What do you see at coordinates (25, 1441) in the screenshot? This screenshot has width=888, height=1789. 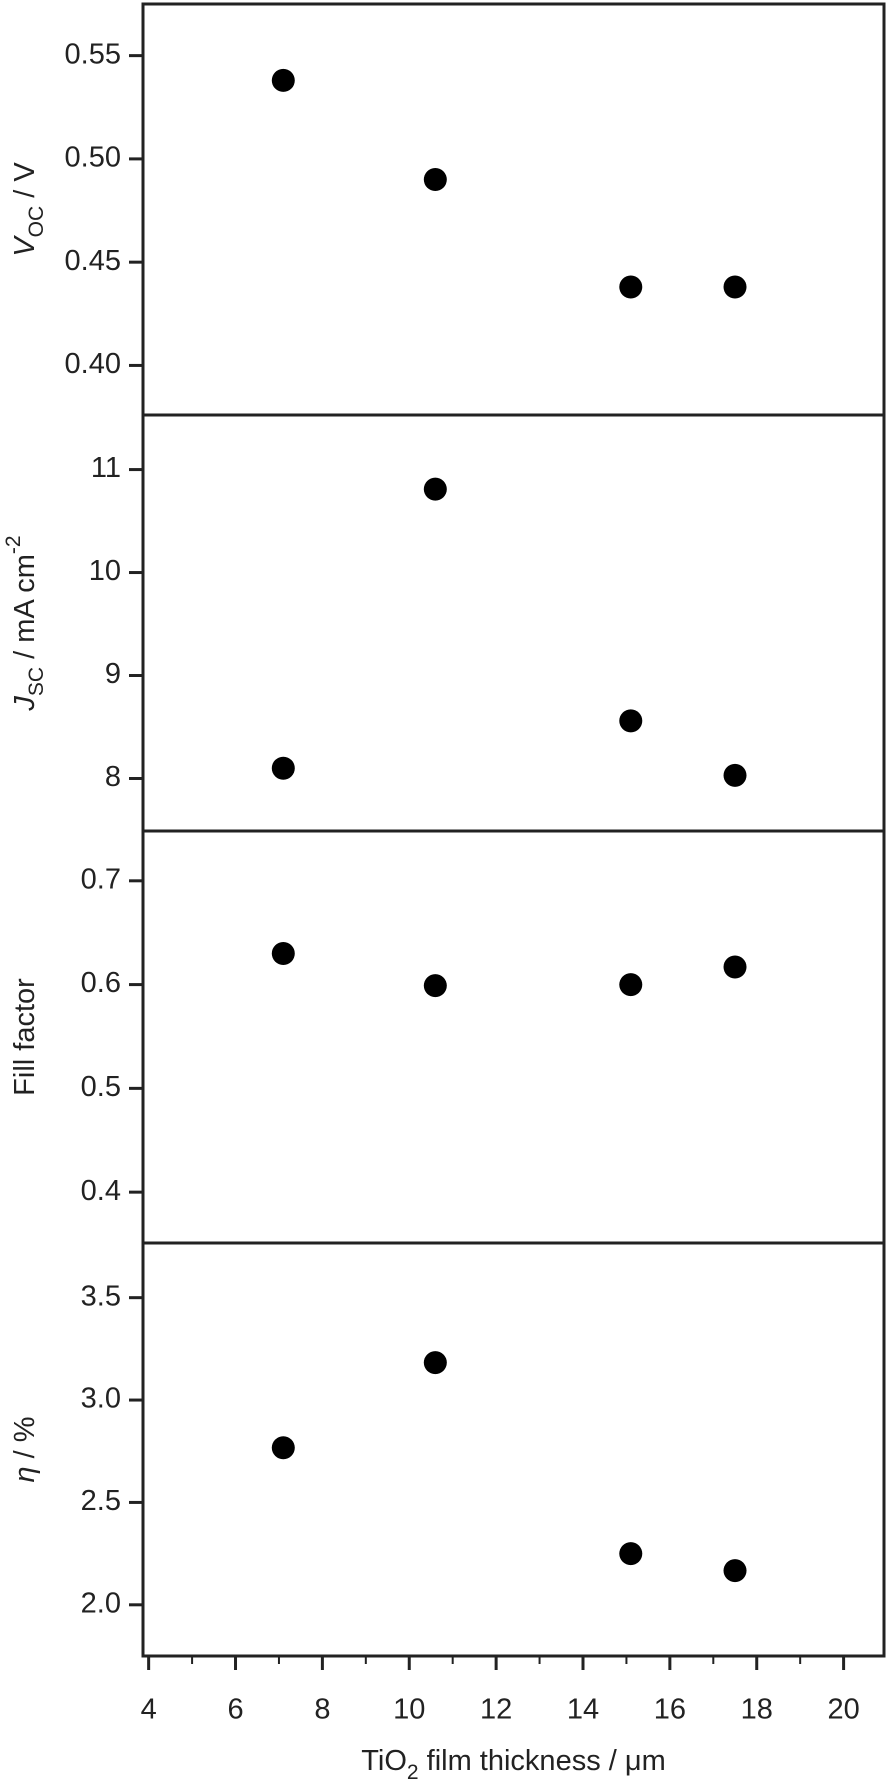 I see `label-part: / %` at bounding box center [25, 1441].